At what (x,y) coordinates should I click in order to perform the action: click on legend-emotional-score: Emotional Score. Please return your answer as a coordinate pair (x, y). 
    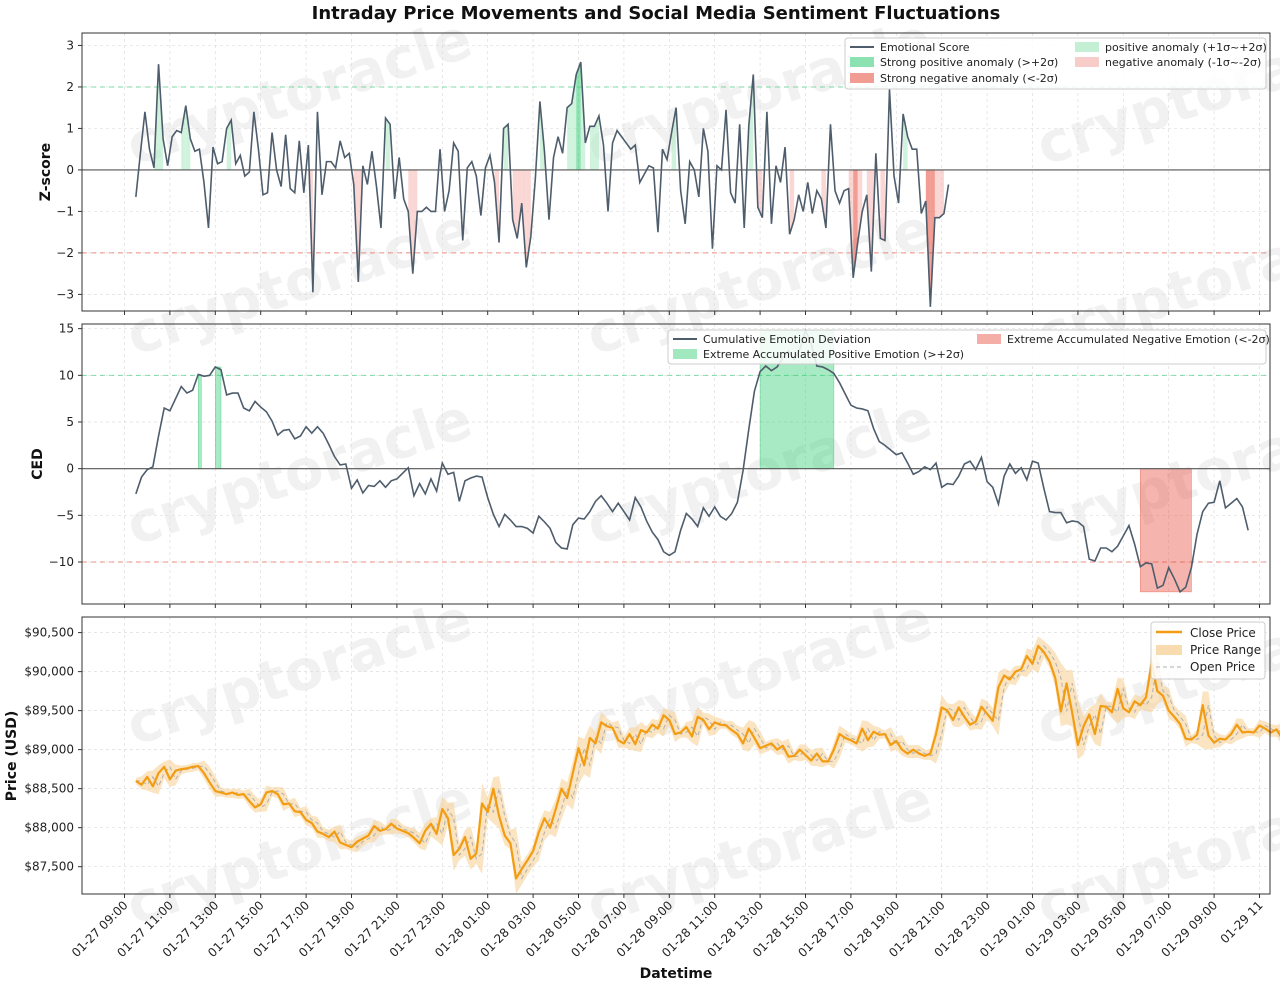
    Looking at the image, I should click on (925, 47).